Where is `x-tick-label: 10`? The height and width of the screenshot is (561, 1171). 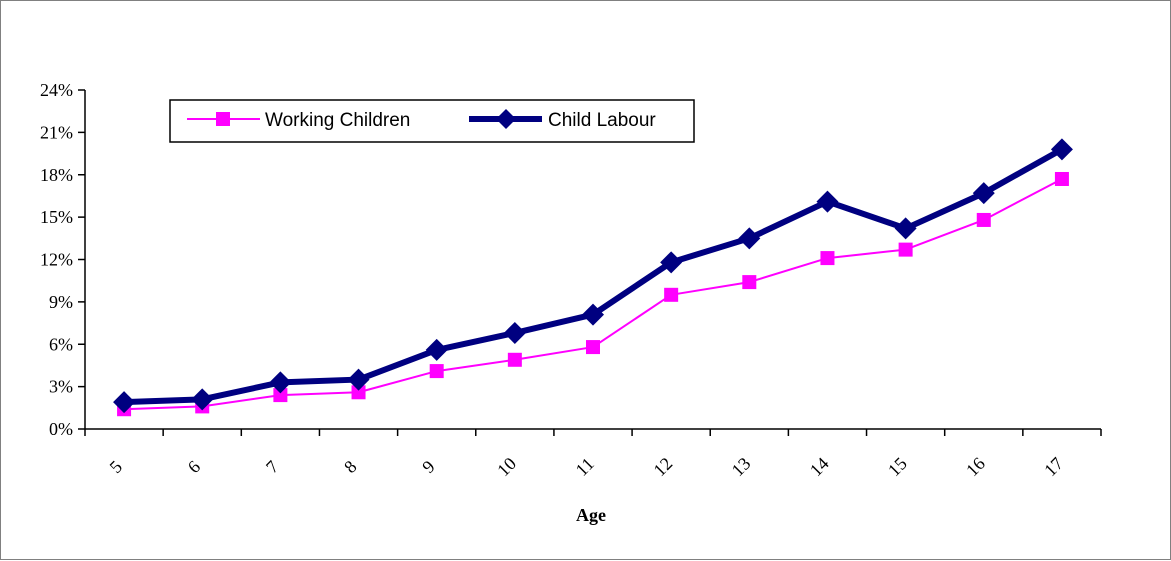 x-tick-label: 10 is located at coordinates (506, 466).